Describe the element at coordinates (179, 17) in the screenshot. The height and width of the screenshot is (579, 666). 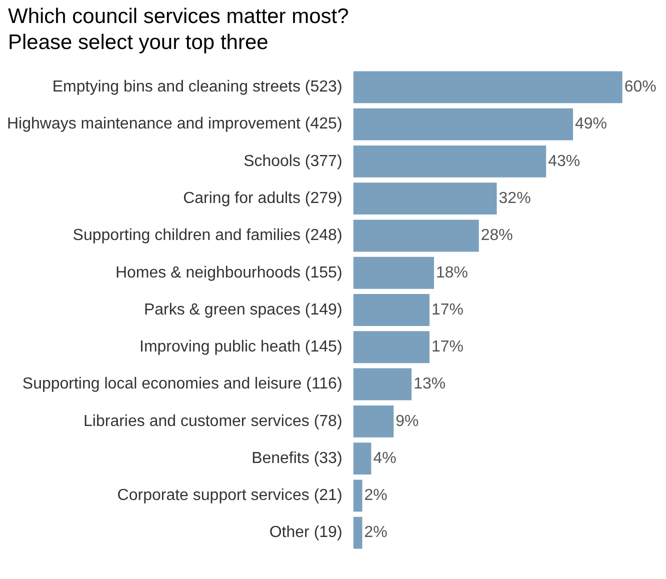
I see `text: Which council services matter most?` at that location.